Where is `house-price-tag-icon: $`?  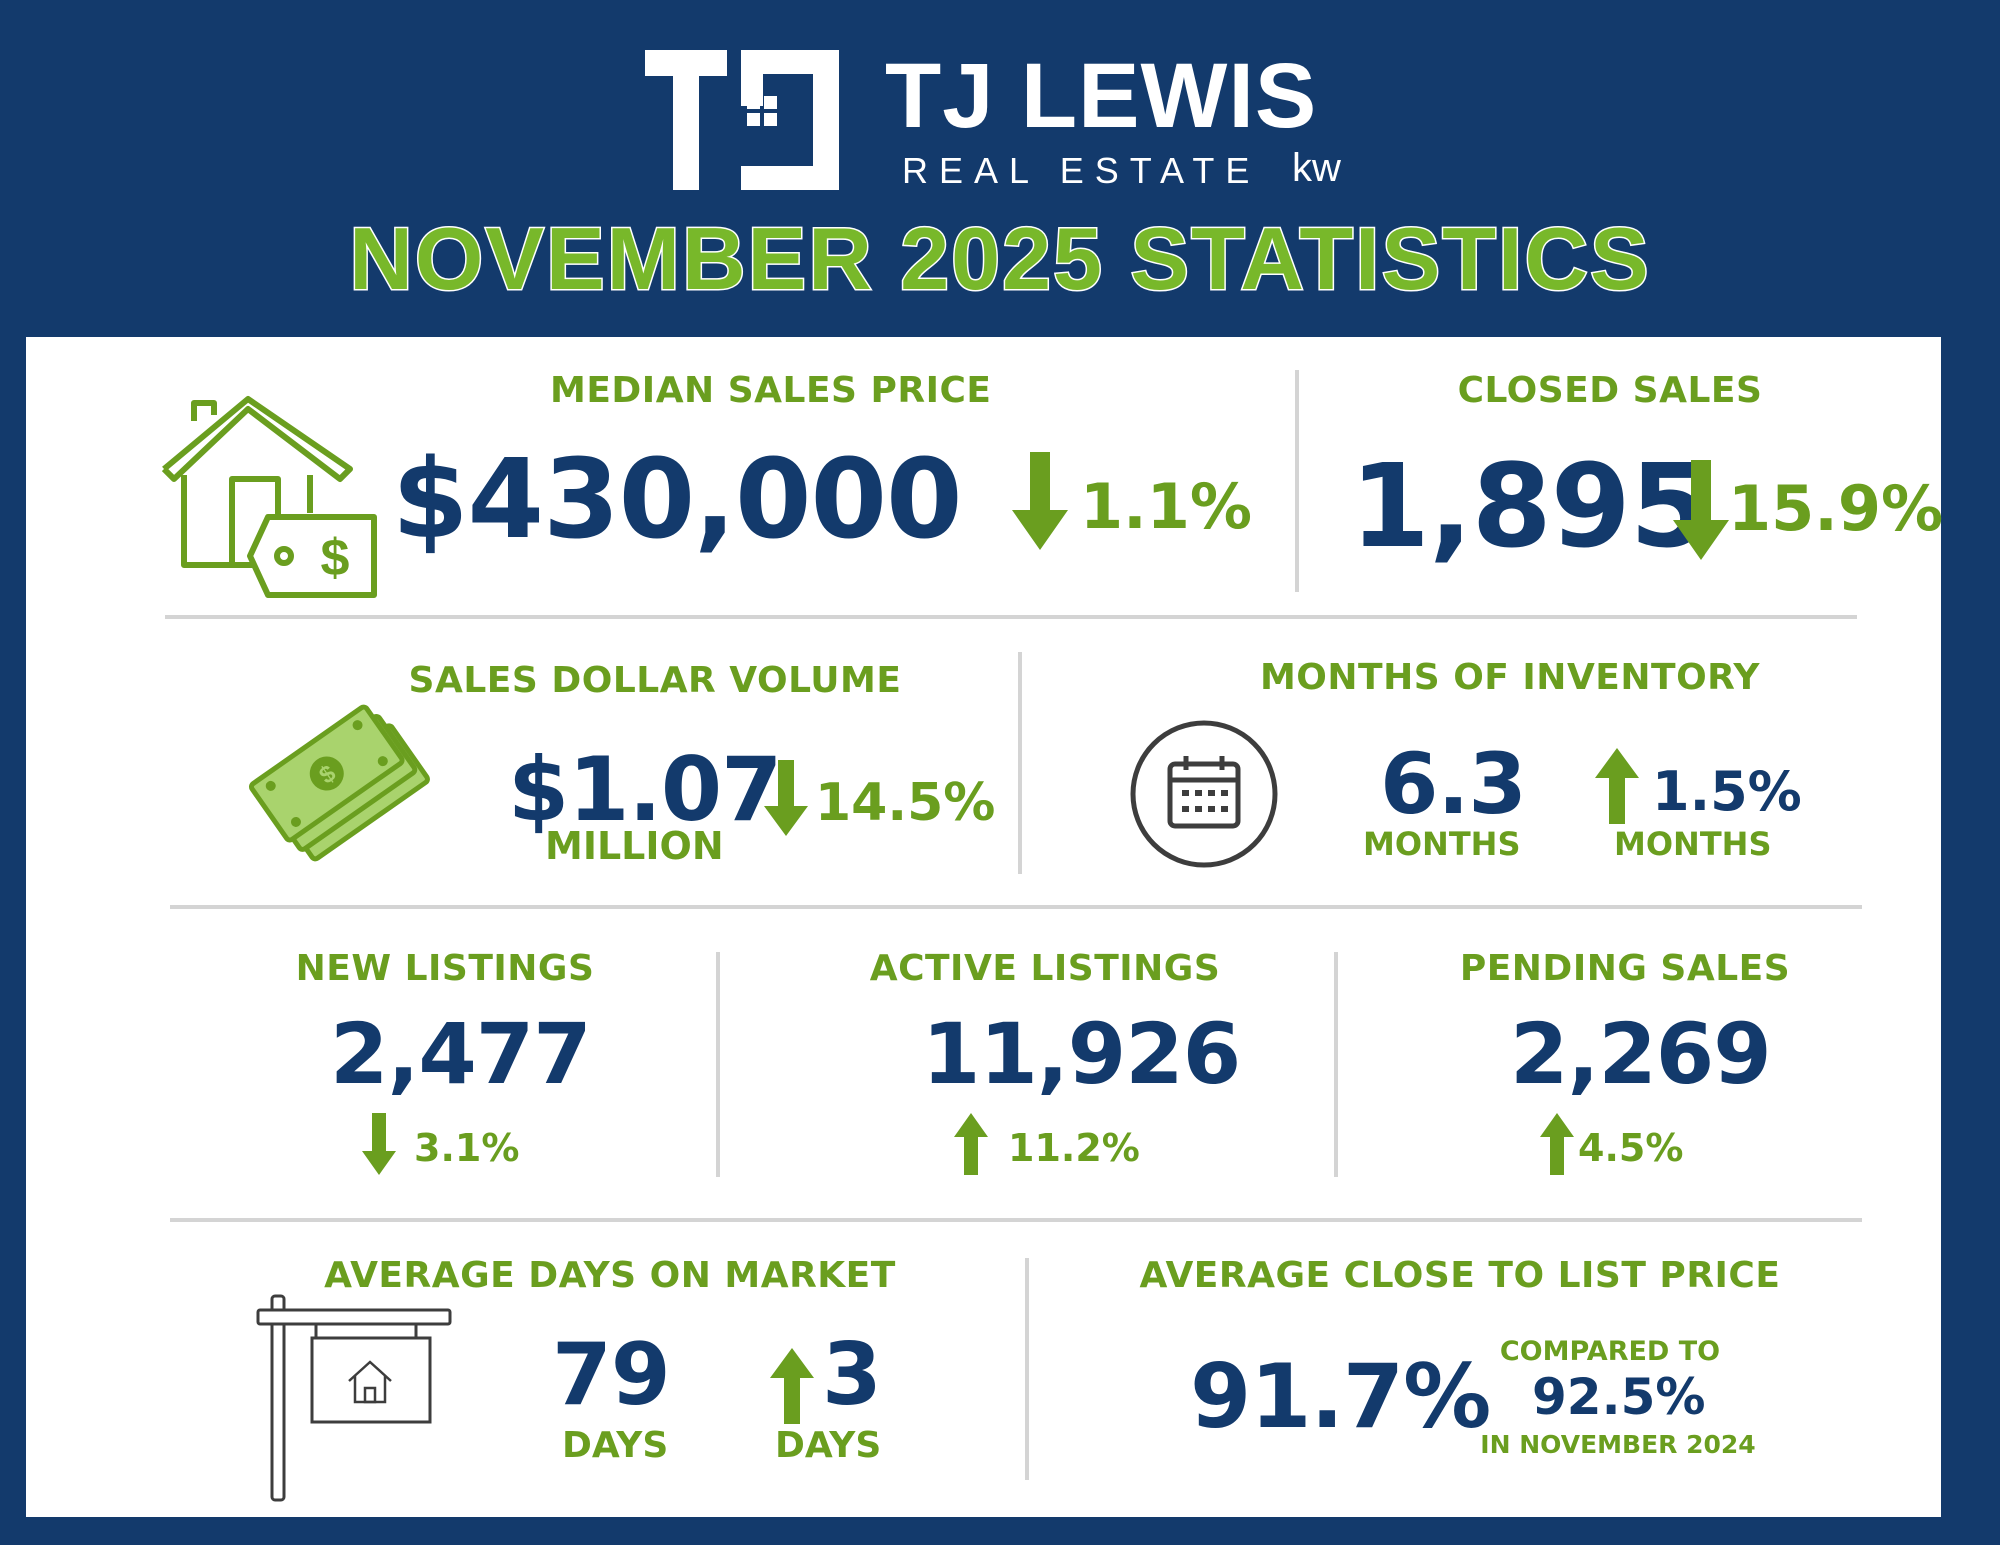
house-price-tag-icon: $ is located at coordinates (269, 497).